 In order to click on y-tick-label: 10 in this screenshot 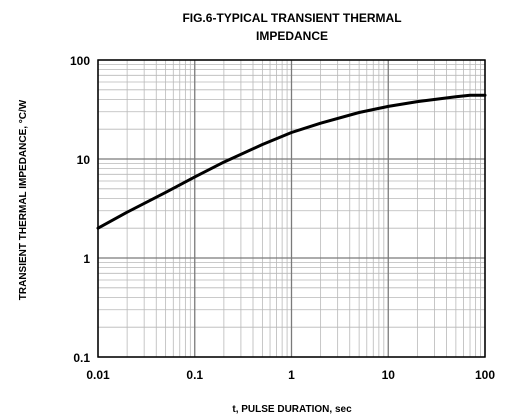, I will do `click(84, 160)`.